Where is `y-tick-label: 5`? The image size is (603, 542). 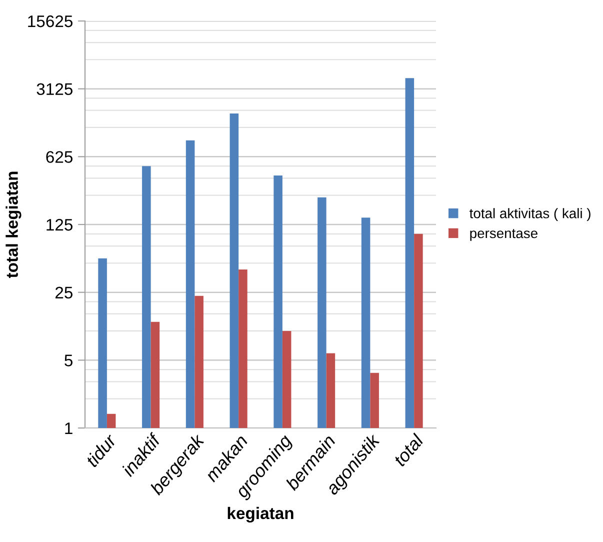 y-tick-label: 5 is located at coordinates (68, 360).